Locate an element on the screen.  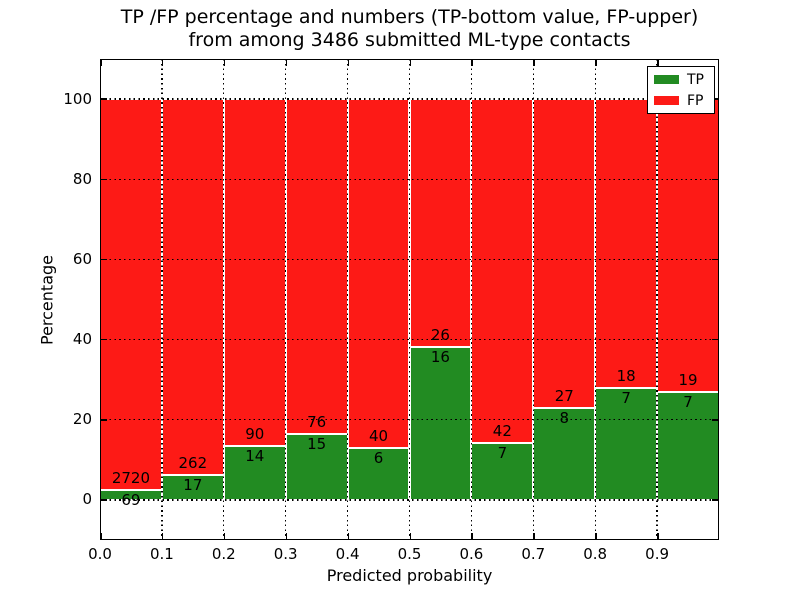
bar-tp-count-label: 8 is located at coordinates (564, 418).